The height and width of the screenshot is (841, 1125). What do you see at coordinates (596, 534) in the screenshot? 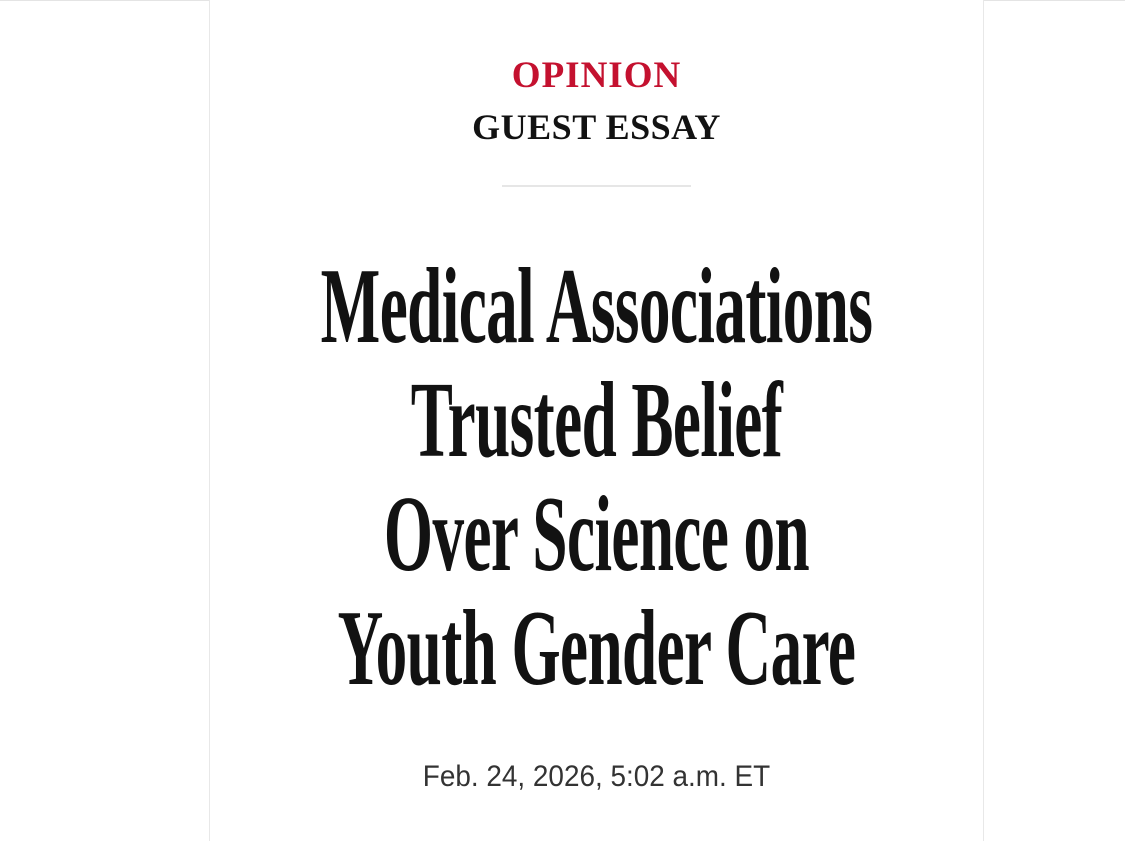
I see `headline-line: Over Science on` at bounding box center [596, 534].